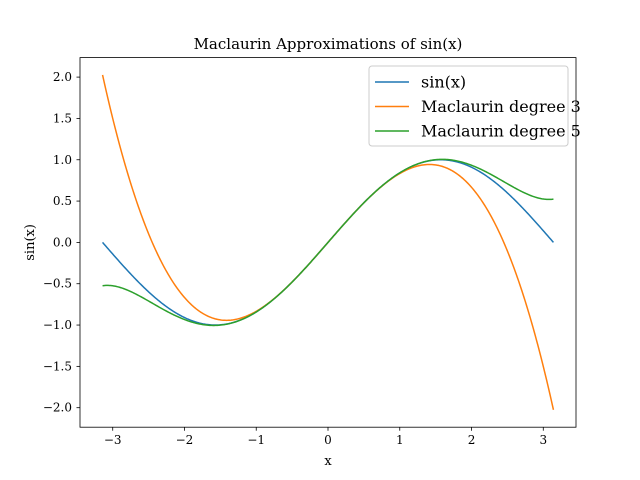  What do you see at coordinates (62, 77) in the screenshot?
I see `y-tick-label: 2.0` at bounding box center [62, 77].